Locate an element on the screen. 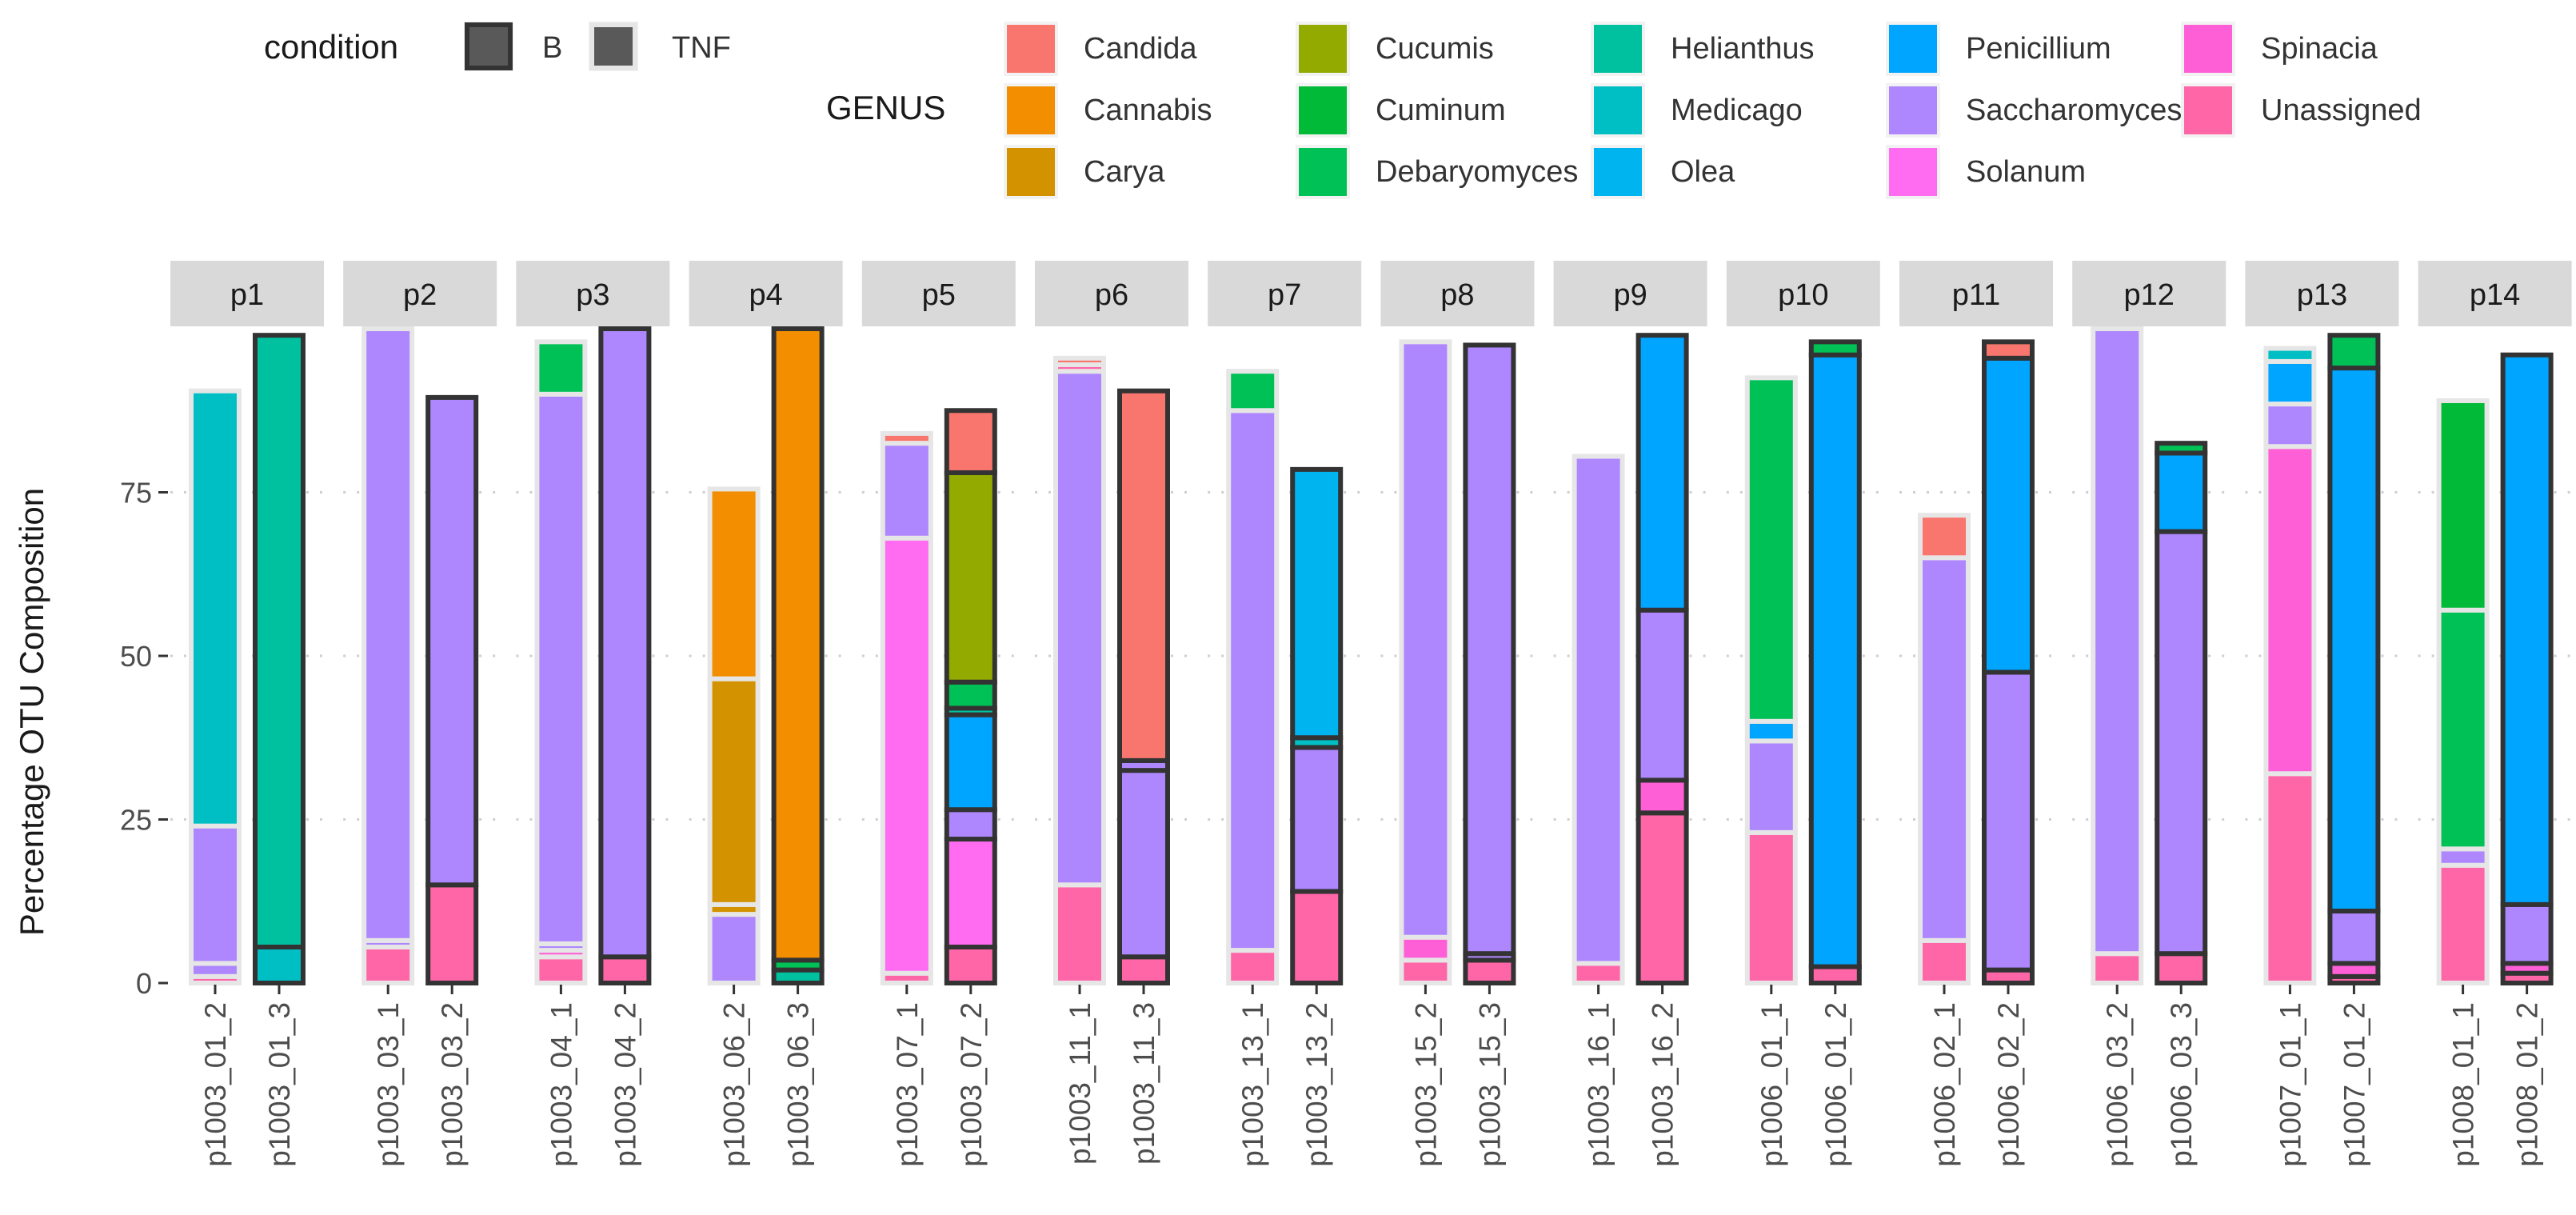  legend-condition-label-tnf: TNF is located at coordinates (702, 48).